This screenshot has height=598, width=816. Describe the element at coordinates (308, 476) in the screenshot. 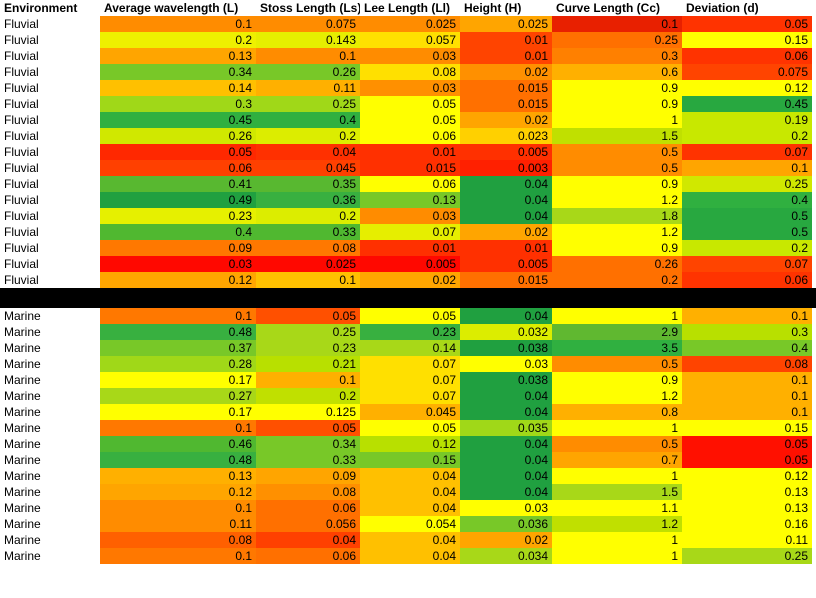

I see `value-cell: 0.09` at that location.